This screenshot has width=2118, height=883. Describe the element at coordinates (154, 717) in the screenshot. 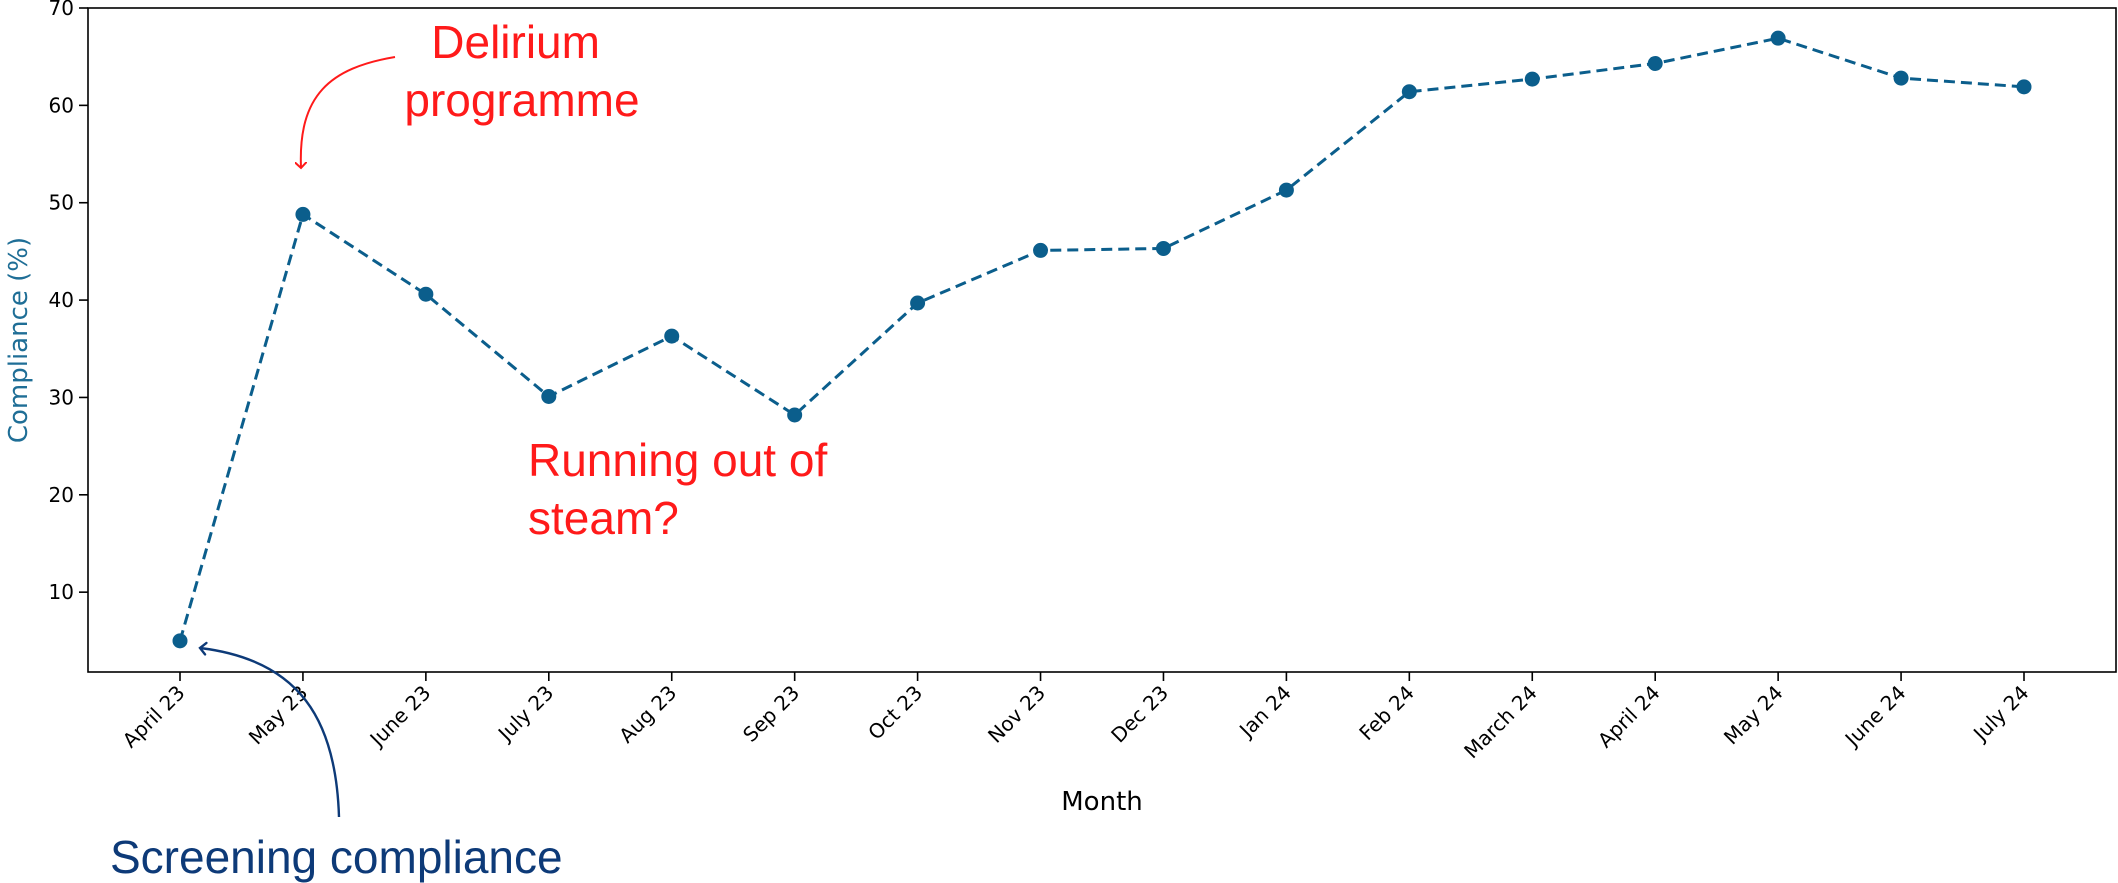

I see `x-tick-label: April 23` at that location.